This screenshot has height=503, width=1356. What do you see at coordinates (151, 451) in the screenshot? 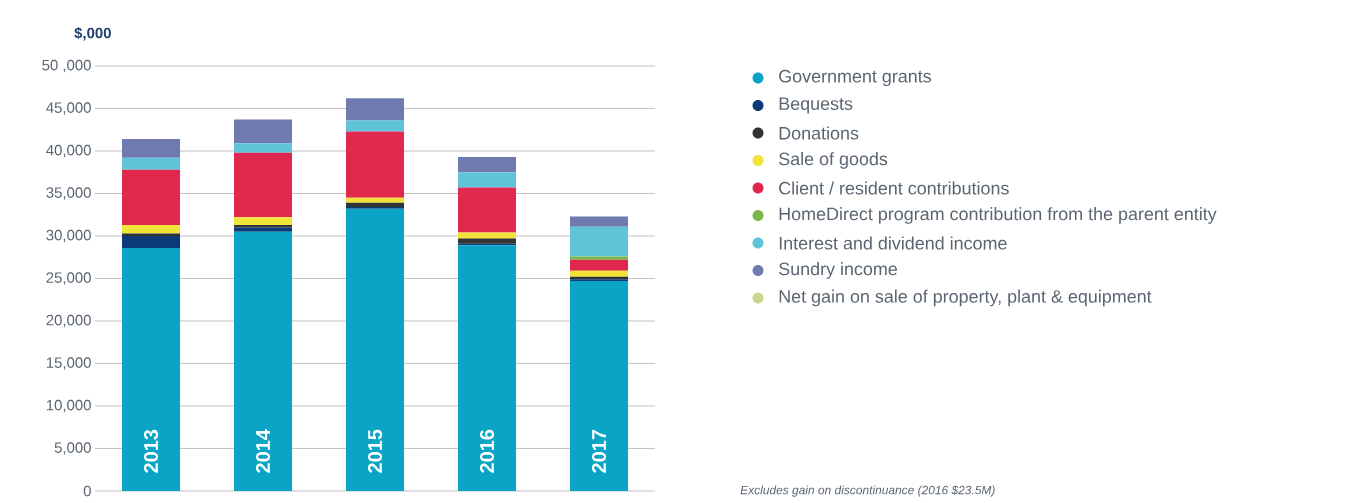
I see `x-tick-label: 2013` at bounding box center [151, 451].